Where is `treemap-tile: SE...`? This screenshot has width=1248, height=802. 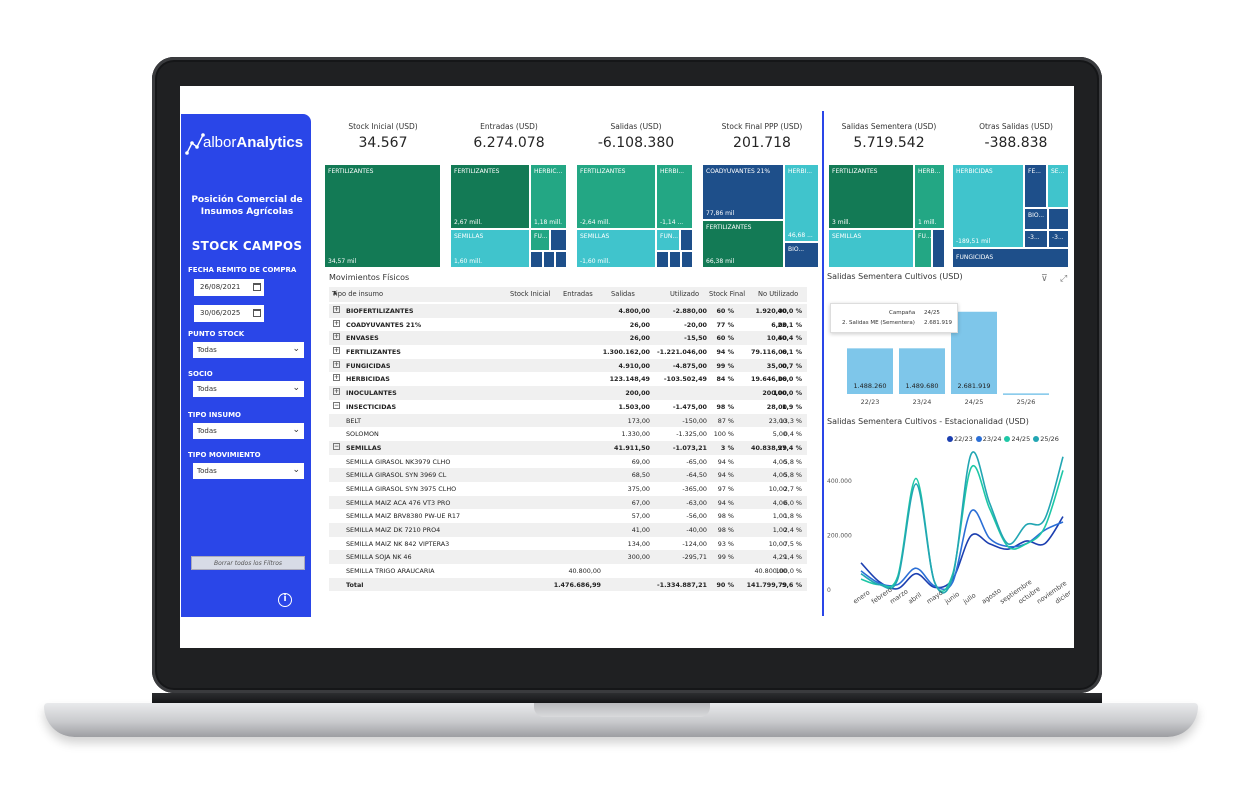
treemap-tile: SE... is located at coordinates (1058, 186).